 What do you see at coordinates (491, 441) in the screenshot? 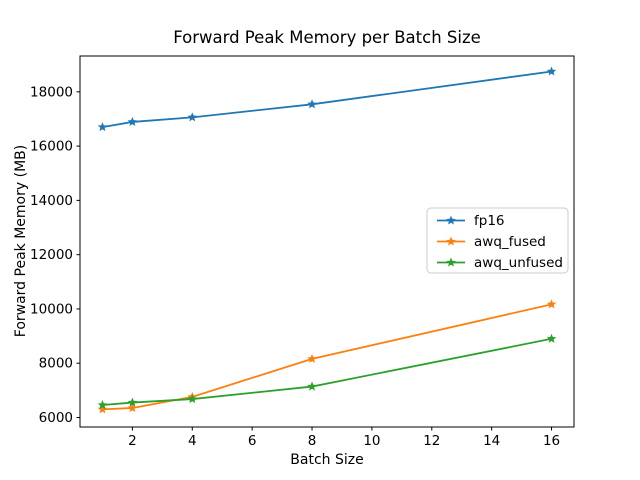
I see `x-tick-label: 14` at bounding box center [491, 441].